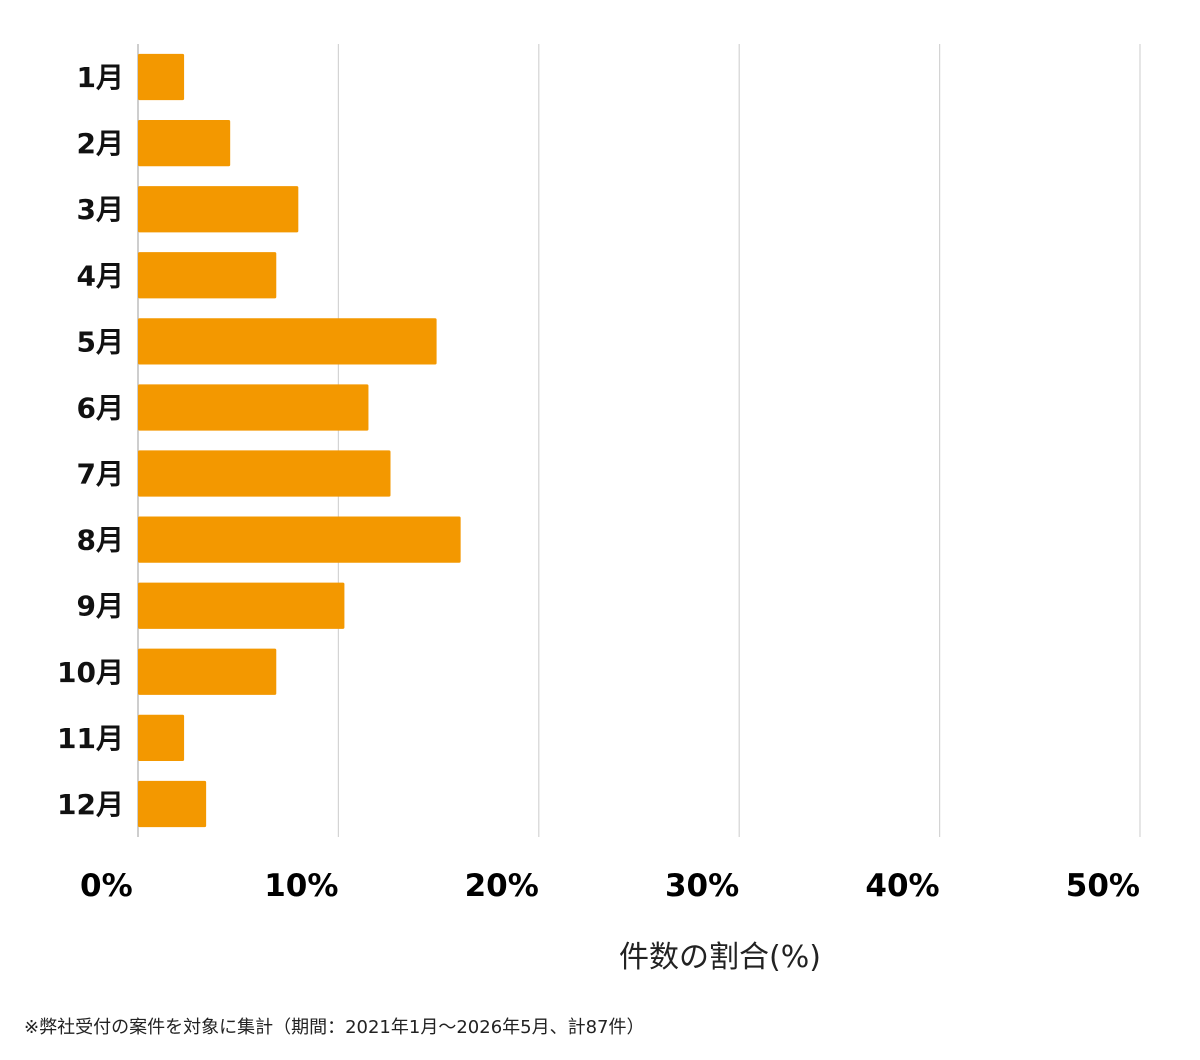 Image resolution: width=1200 pixels, height=1060 pixels. Describe the element at coordinates (1103, 886) in the screenshot. I see `x-tick-label: 50%` at that location.